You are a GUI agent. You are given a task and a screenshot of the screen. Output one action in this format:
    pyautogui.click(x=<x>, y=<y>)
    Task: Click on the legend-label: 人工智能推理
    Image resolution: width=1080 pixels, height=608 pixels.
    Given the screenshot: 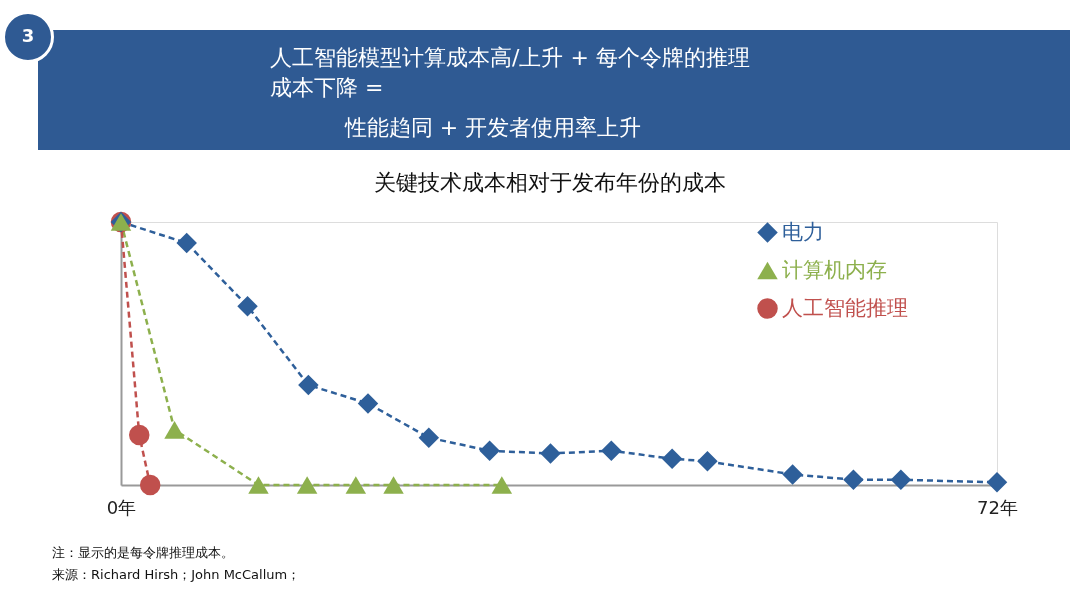 What is the action you would take?
    pyautogui.click(x=845, y=307)
    